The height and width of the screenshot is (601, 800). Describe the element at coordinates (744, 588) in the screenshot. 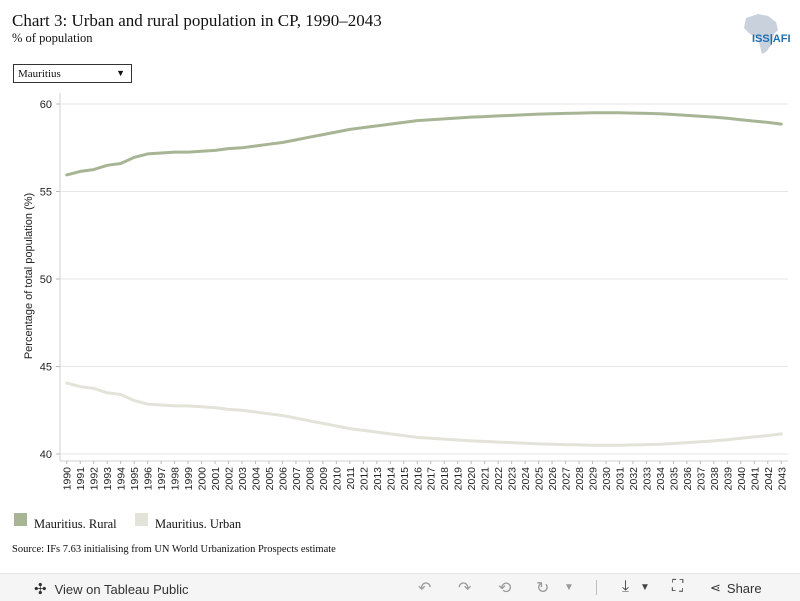

I see `share-label: Share` at that location.